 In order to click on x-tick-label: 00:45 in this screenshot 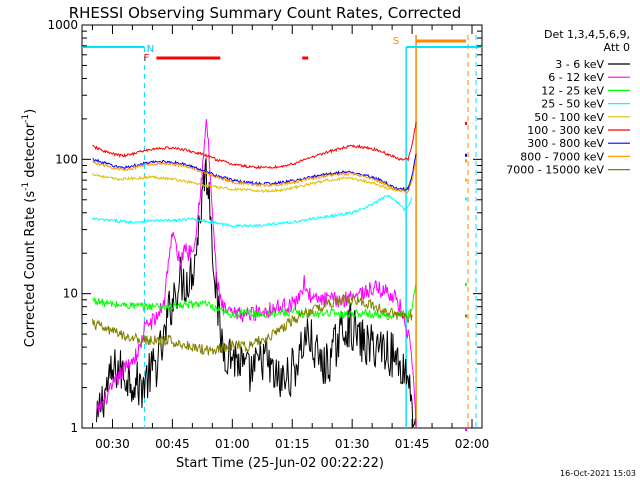, I will do `click(172, 444)`.